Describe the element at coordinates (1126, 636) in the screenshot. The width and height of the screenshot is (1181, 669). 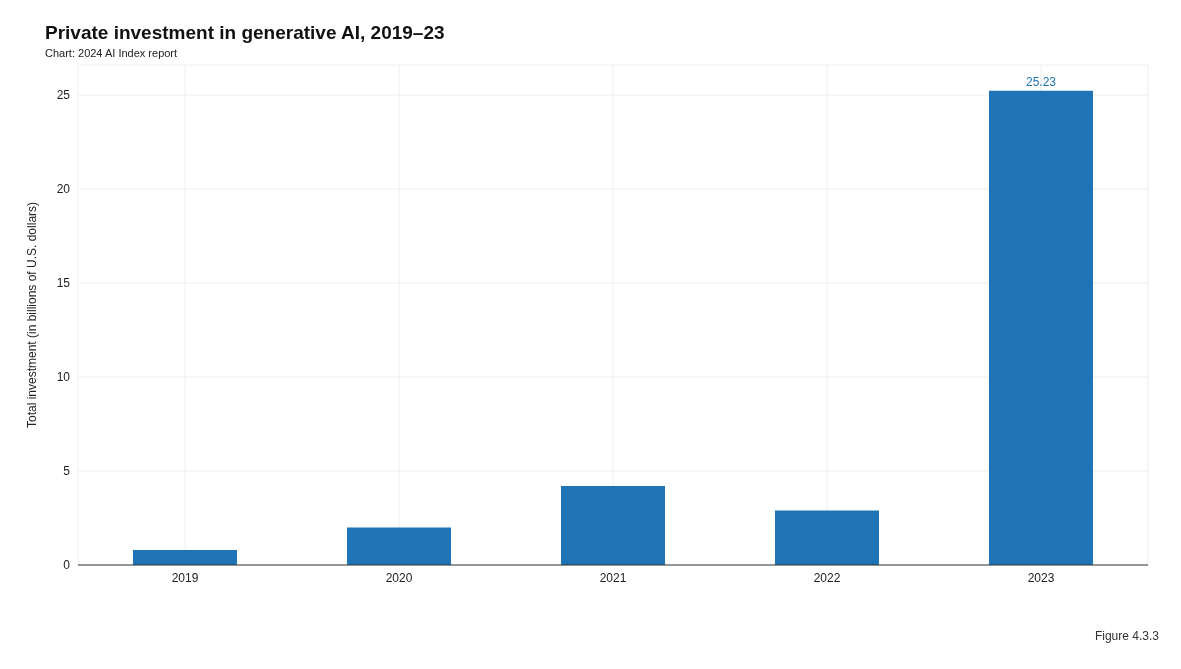
I see `caption: Figure 4.3.3` at that location.